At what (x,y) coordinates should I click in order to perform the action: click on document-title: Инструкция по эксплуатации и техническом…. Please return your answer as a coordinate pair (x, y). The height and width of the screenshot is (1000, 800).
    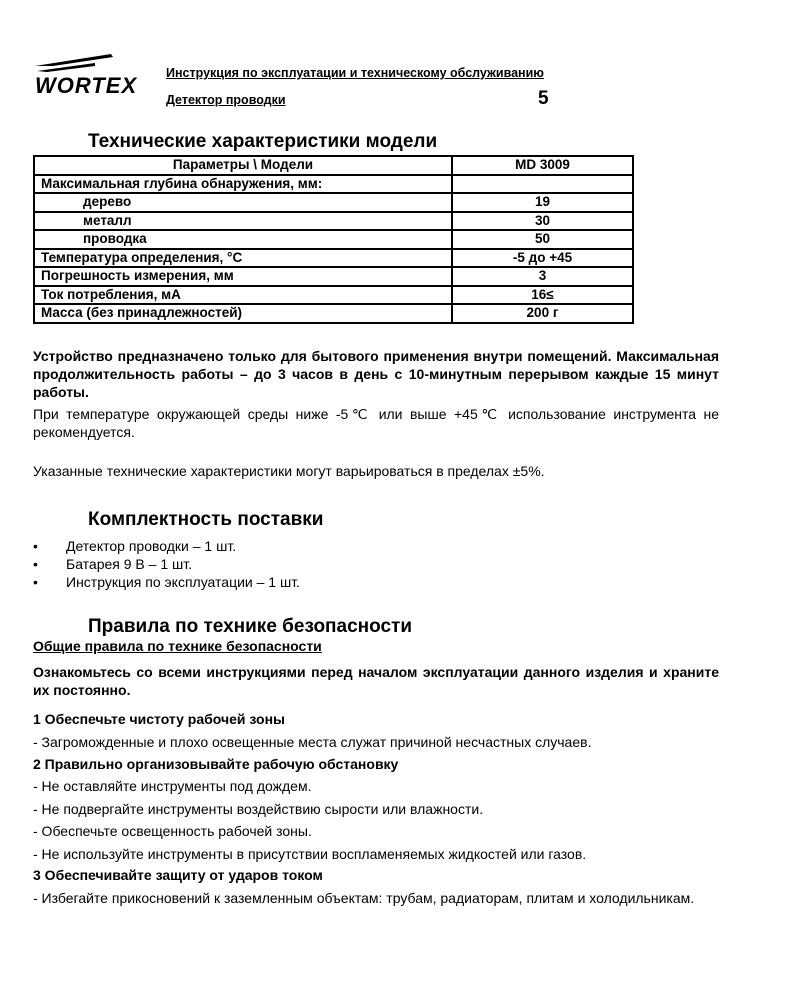
    Looking at the image, I should click on (355, 73).